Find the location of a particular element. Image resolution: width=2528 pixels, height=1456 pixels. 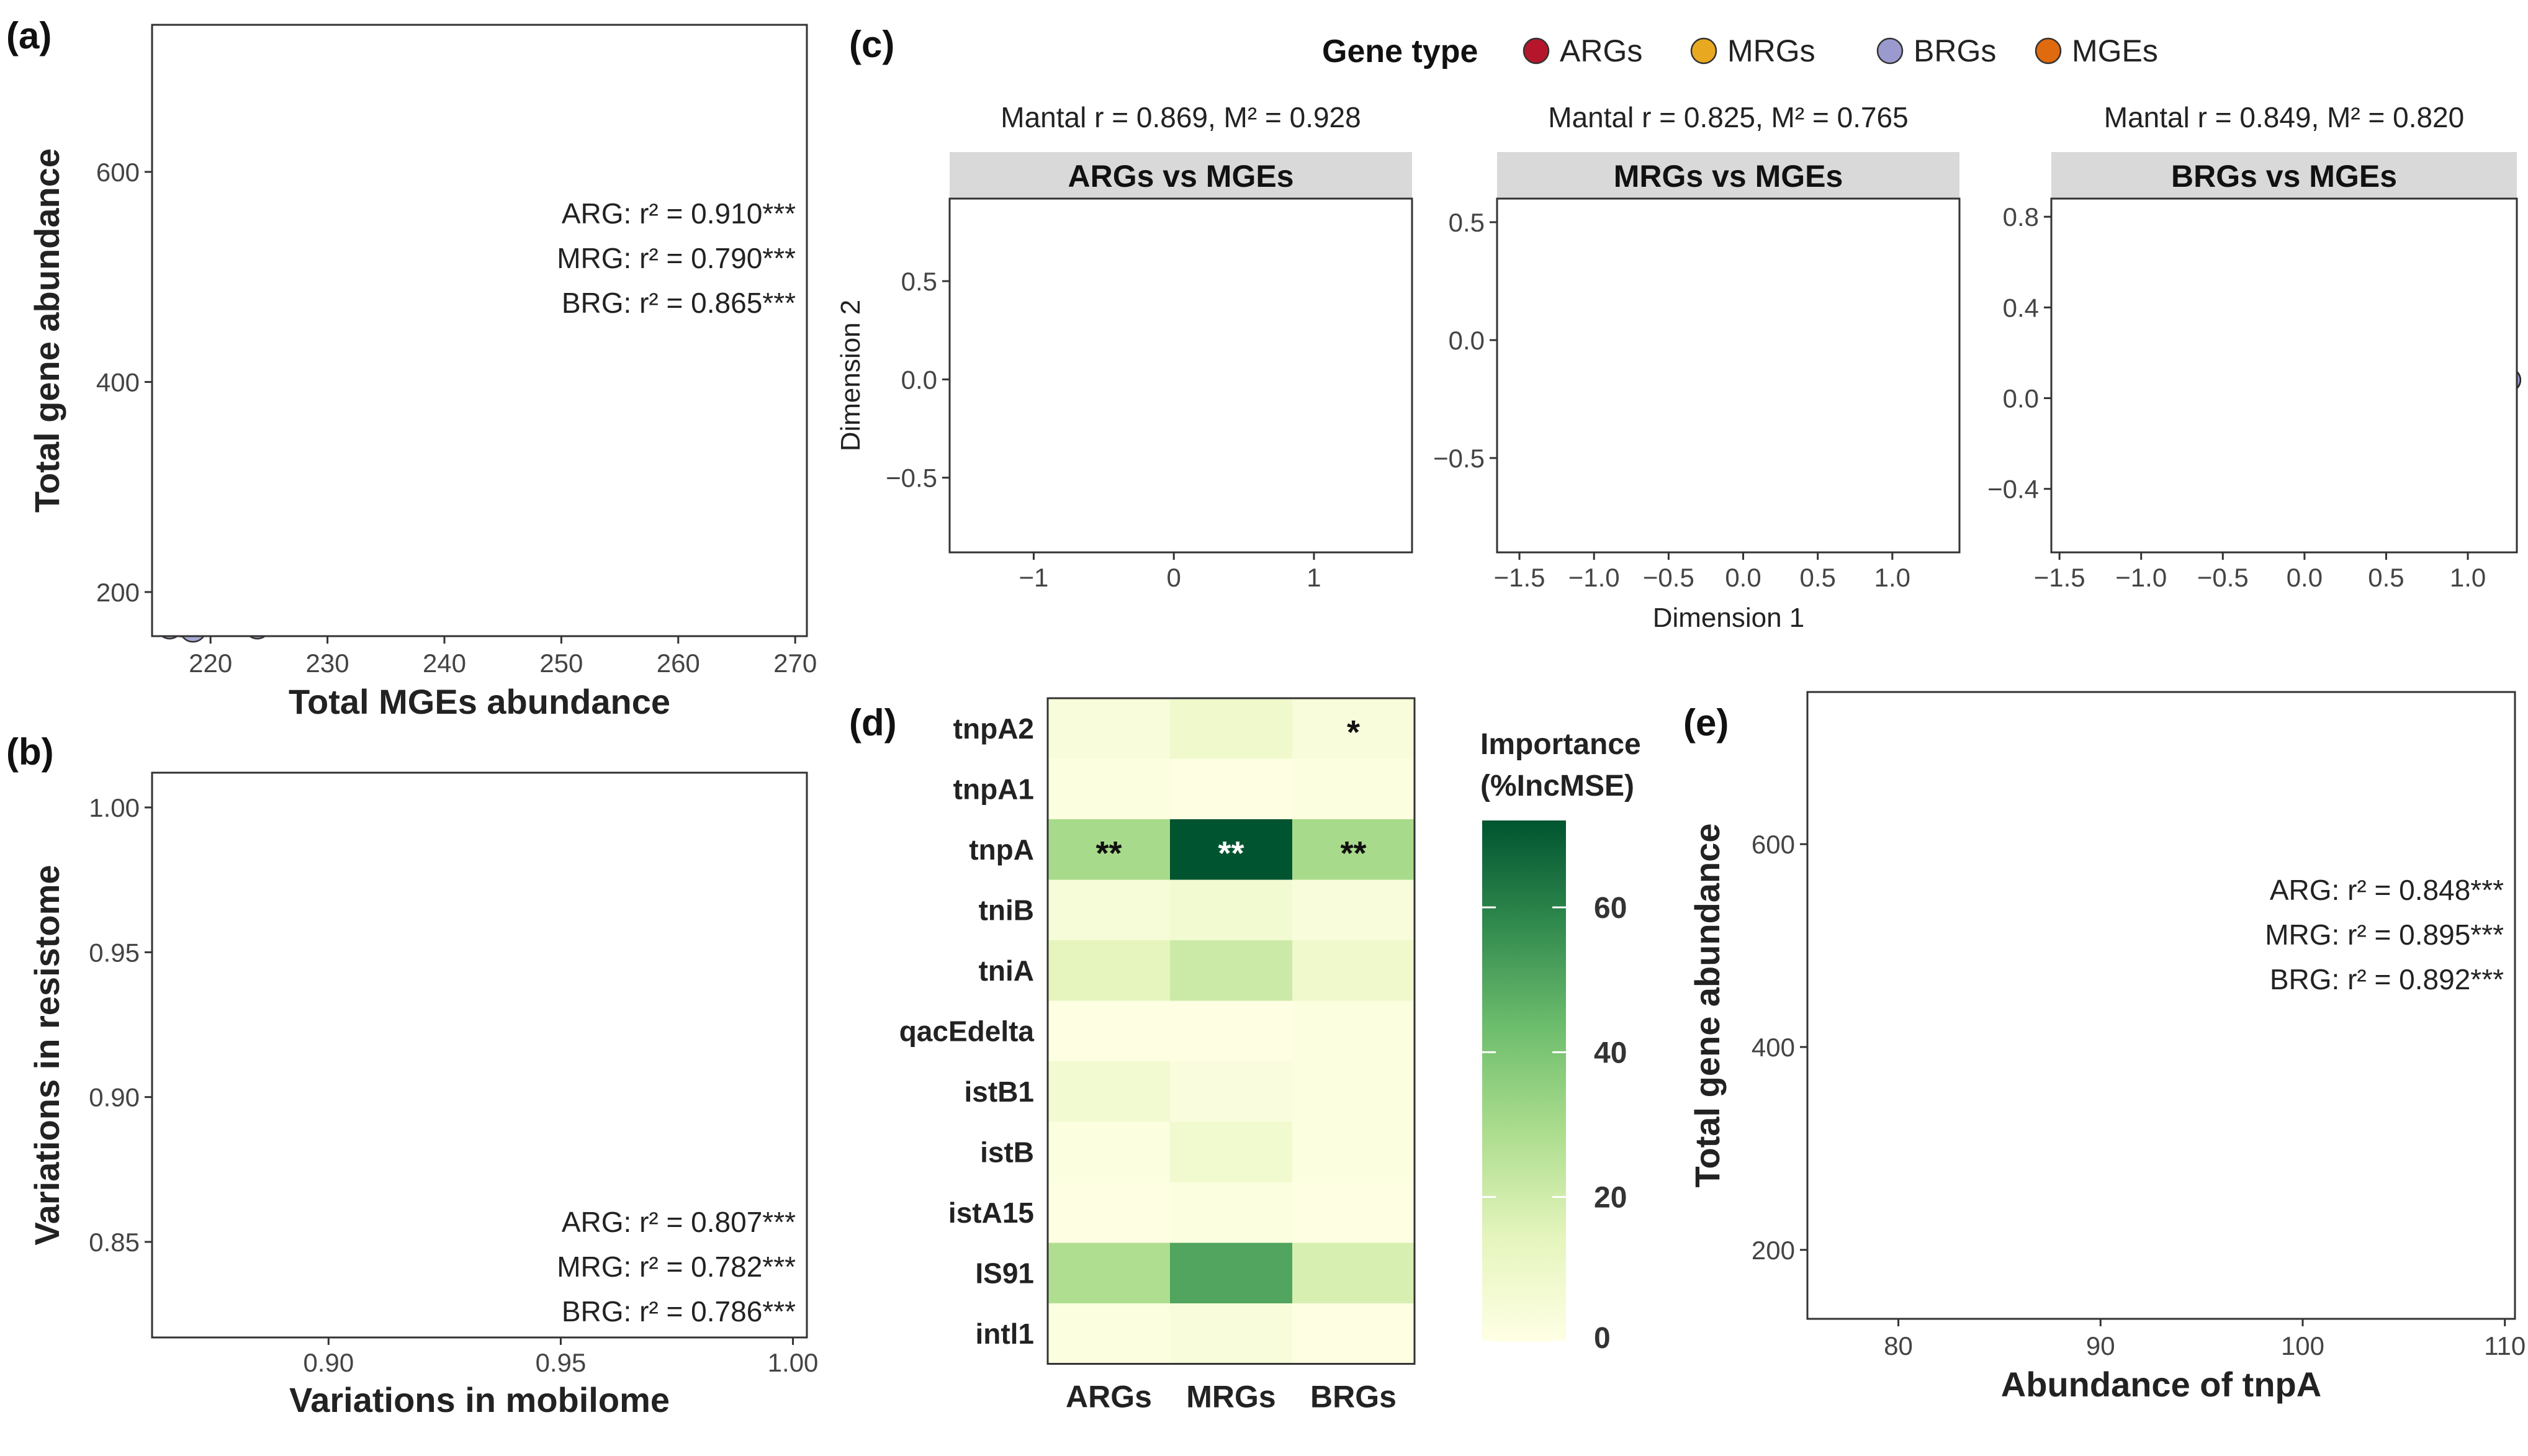

x-tick-label: 240 is located at coordinates (445, 663).